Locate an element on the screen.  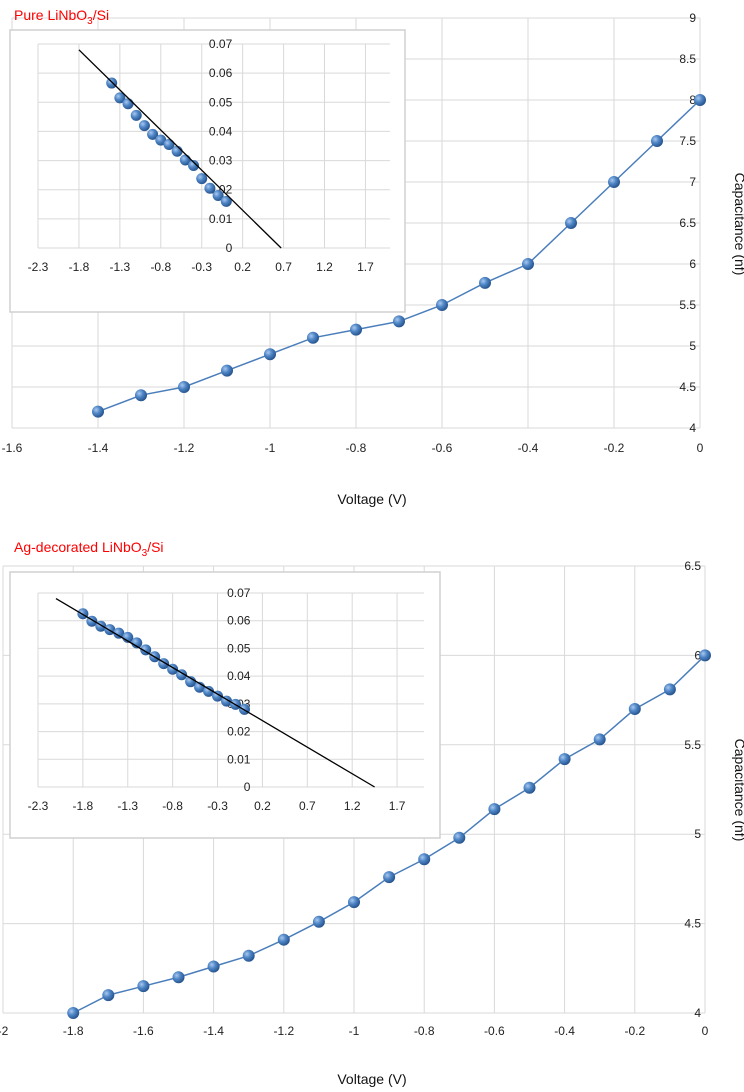
title-main: Pure LiNbO is located at coordinates (50, 15).